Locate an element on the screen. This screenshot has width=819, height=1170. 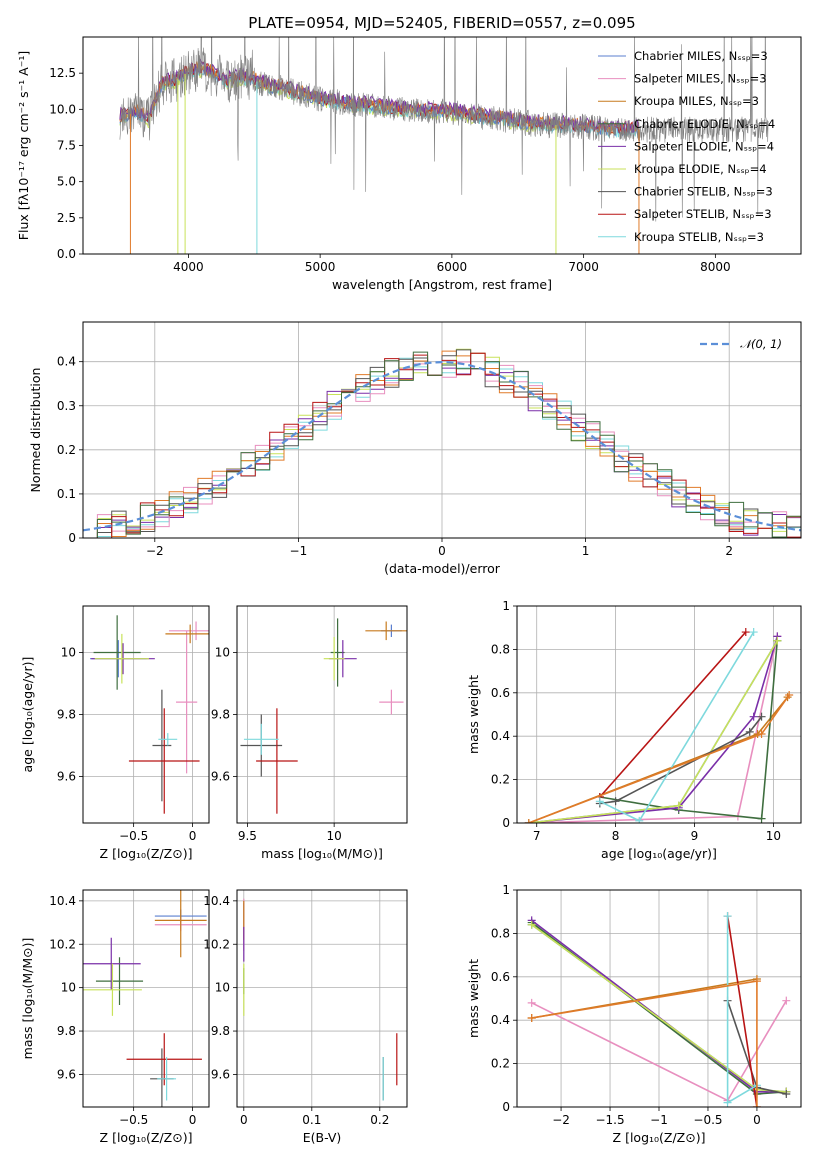
y-tick-label: 0.8 is located at coordinates (500, 933).